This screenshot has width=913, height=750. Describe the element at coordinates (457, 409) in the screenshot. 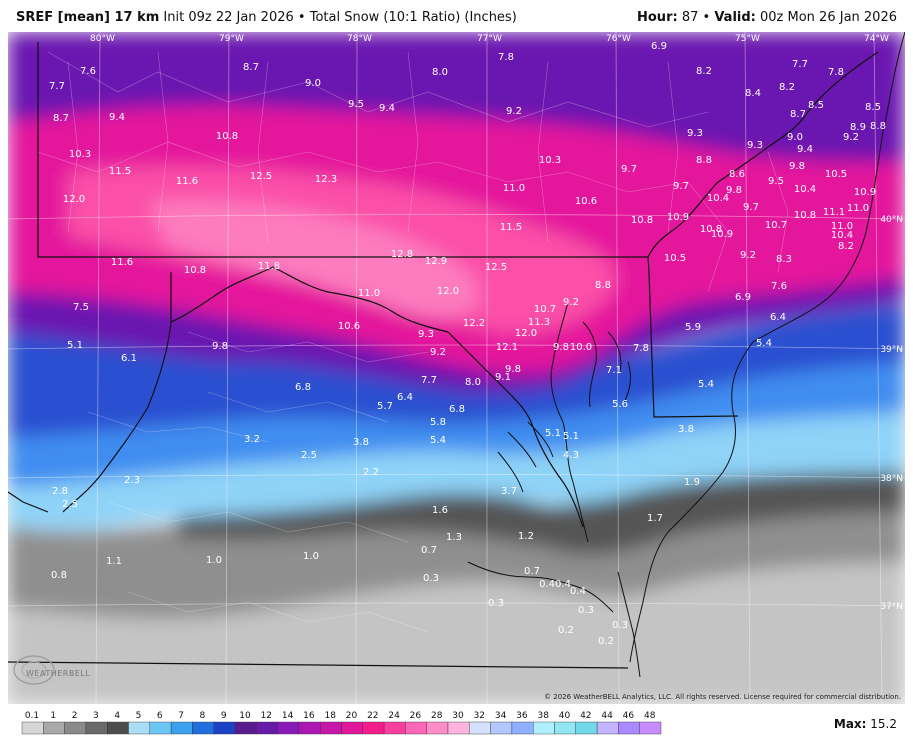

I see `snowfall-value: 6.8` at that location.